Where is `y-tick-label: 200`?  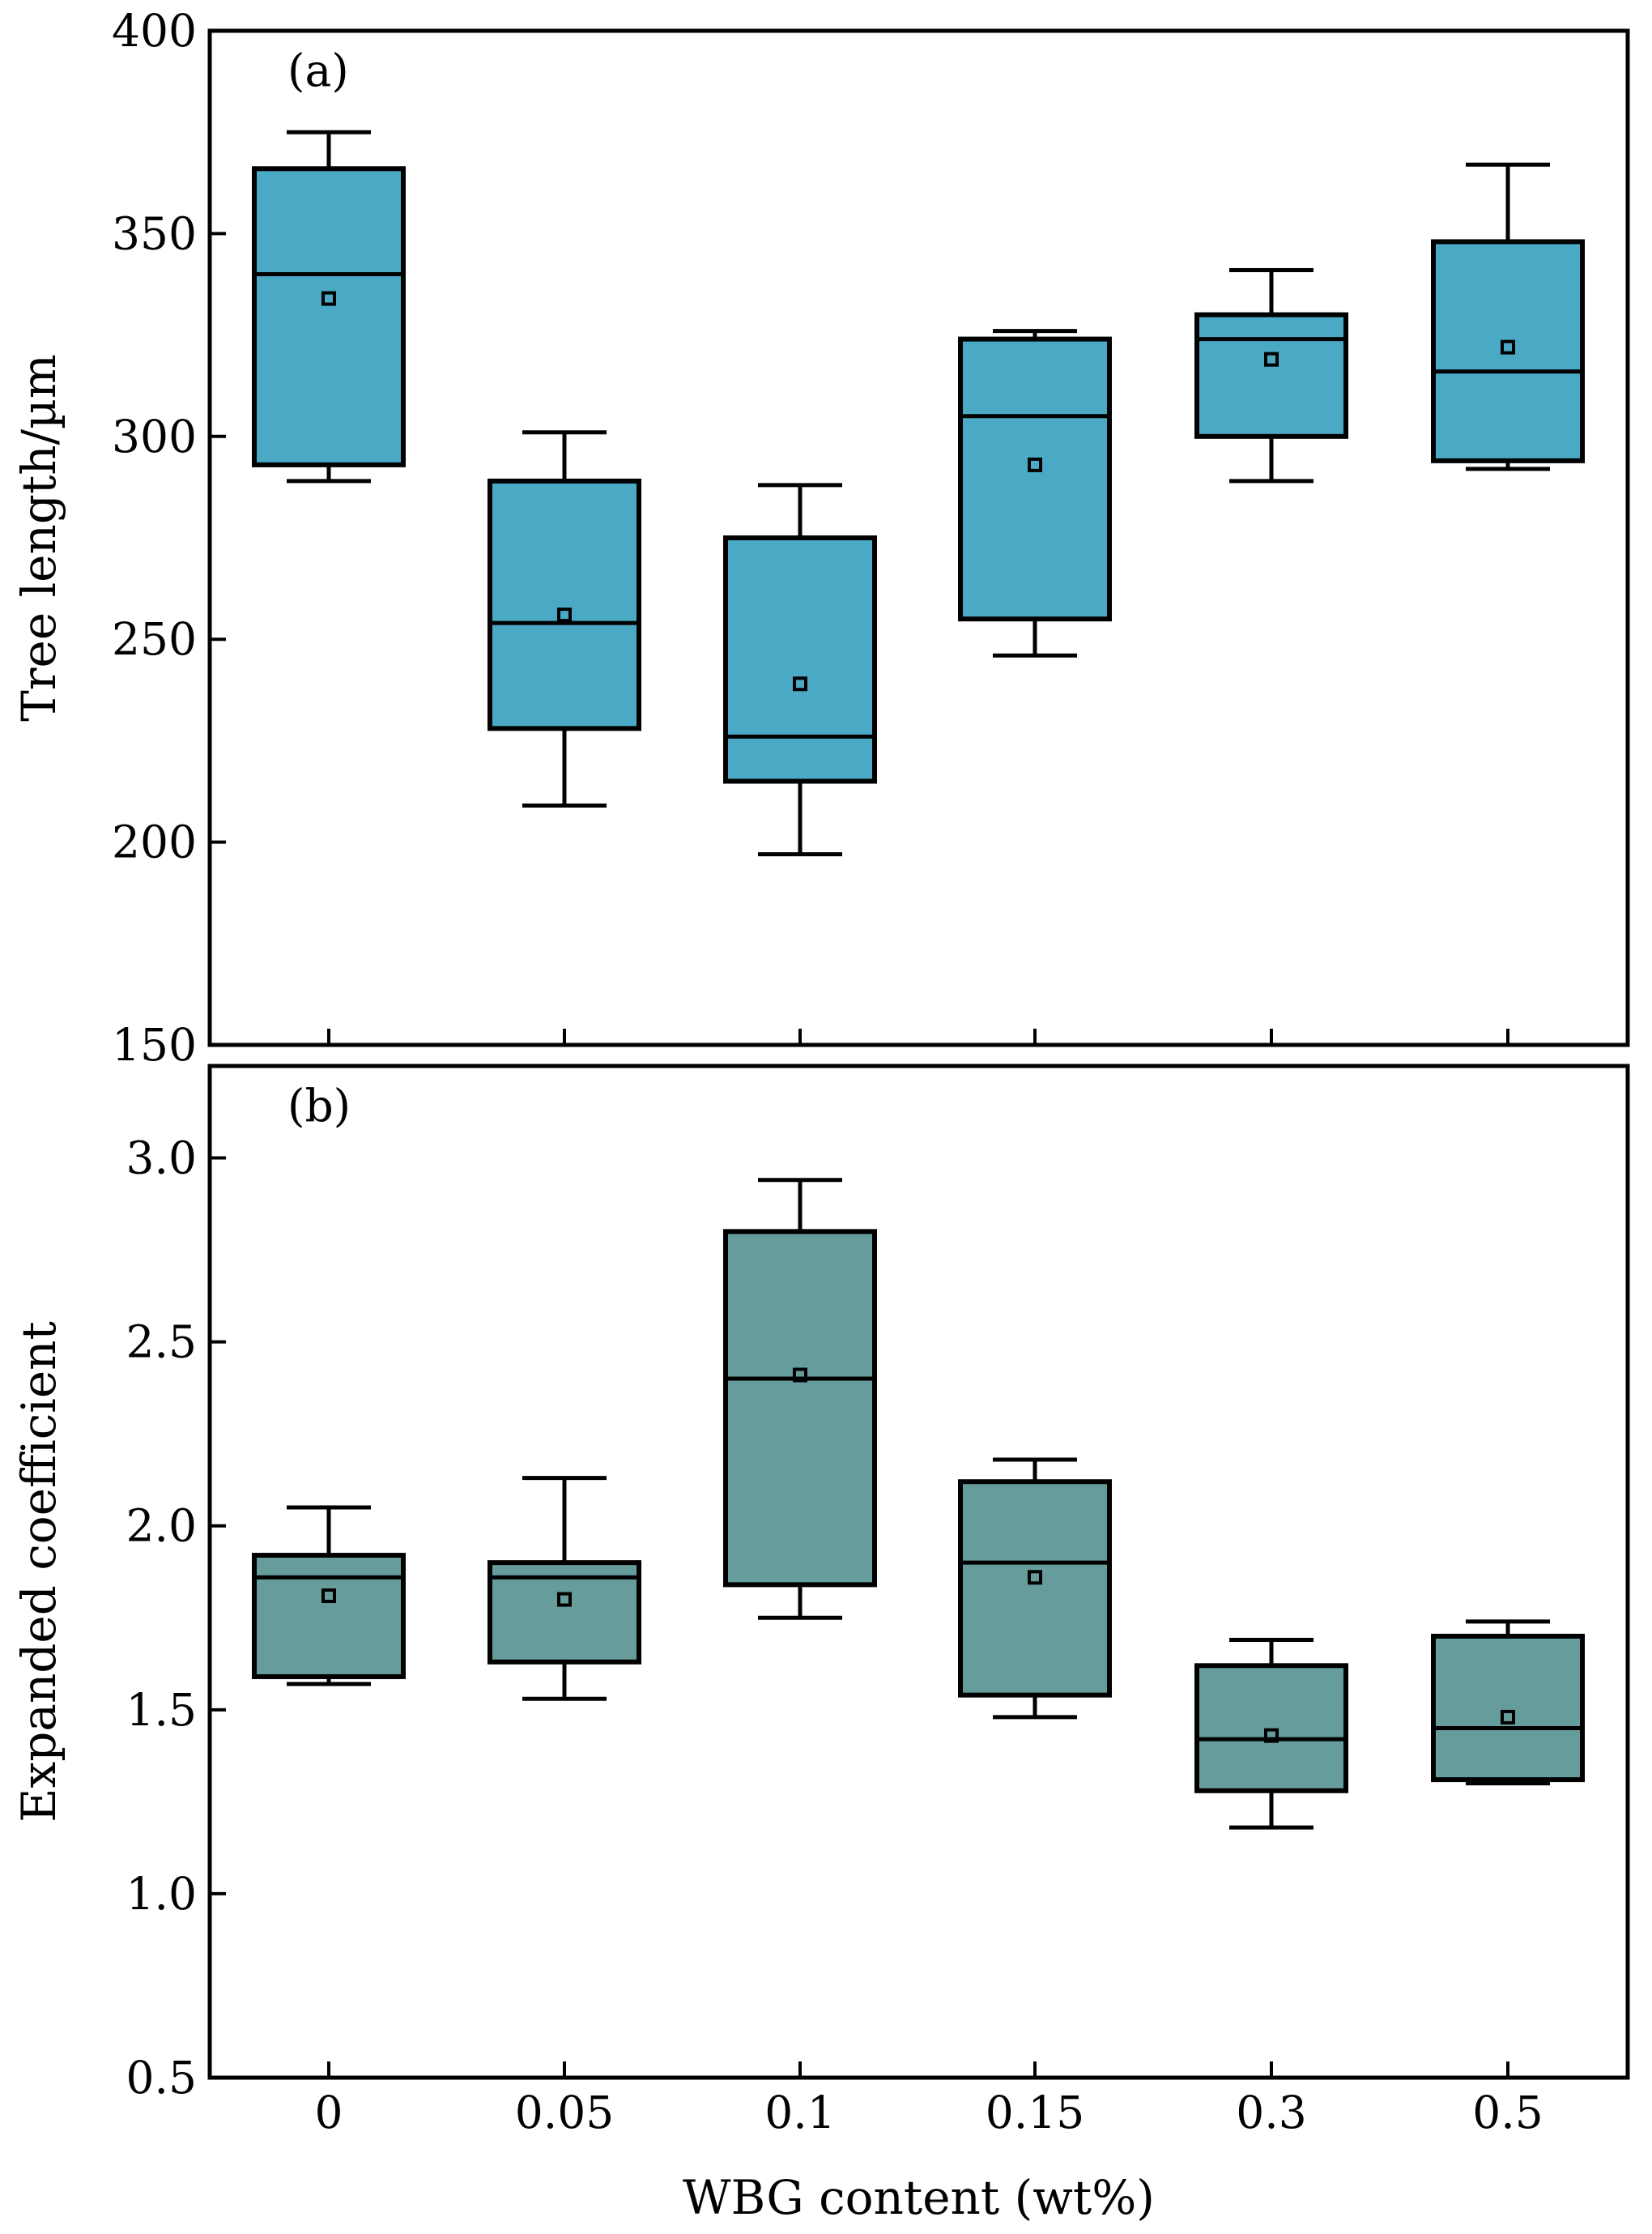 y-tick-label: 200 is located at coordinates (154, 842).